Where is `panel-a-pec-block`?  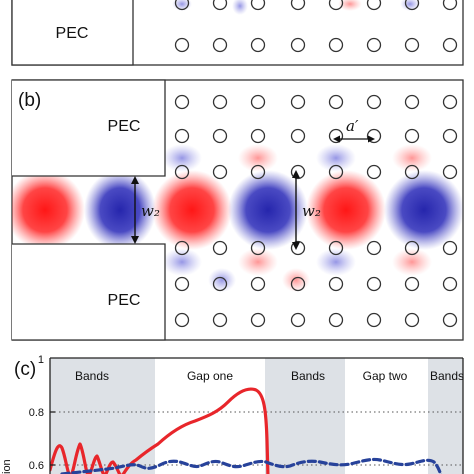
panel-a-pec-block is located at coordinates (72, 33).